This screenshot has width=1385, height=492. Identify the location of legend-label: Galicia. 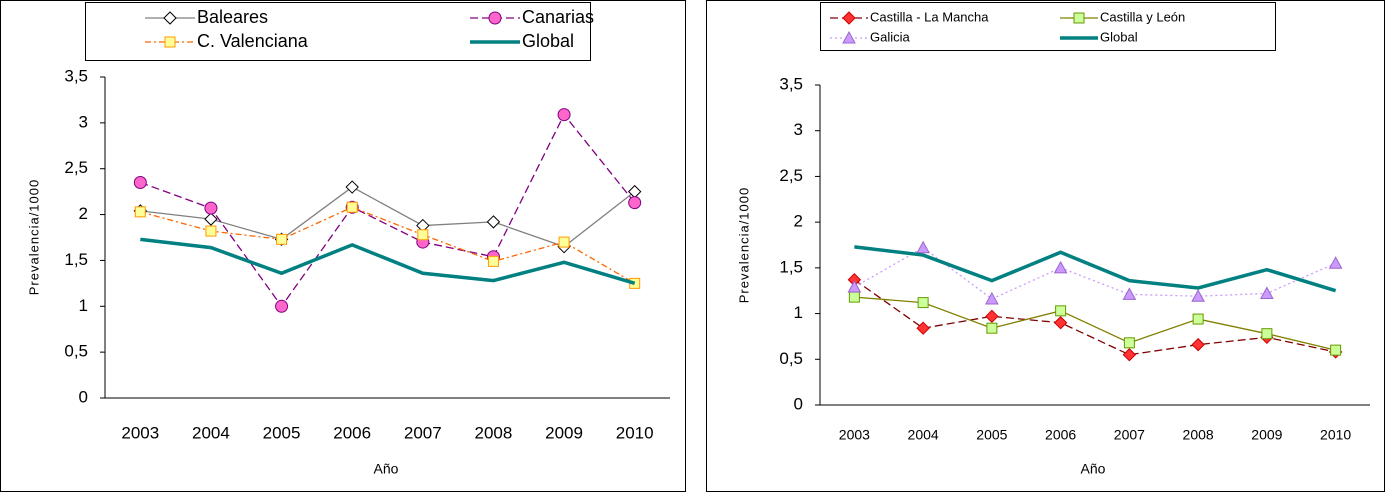
(890, 36).